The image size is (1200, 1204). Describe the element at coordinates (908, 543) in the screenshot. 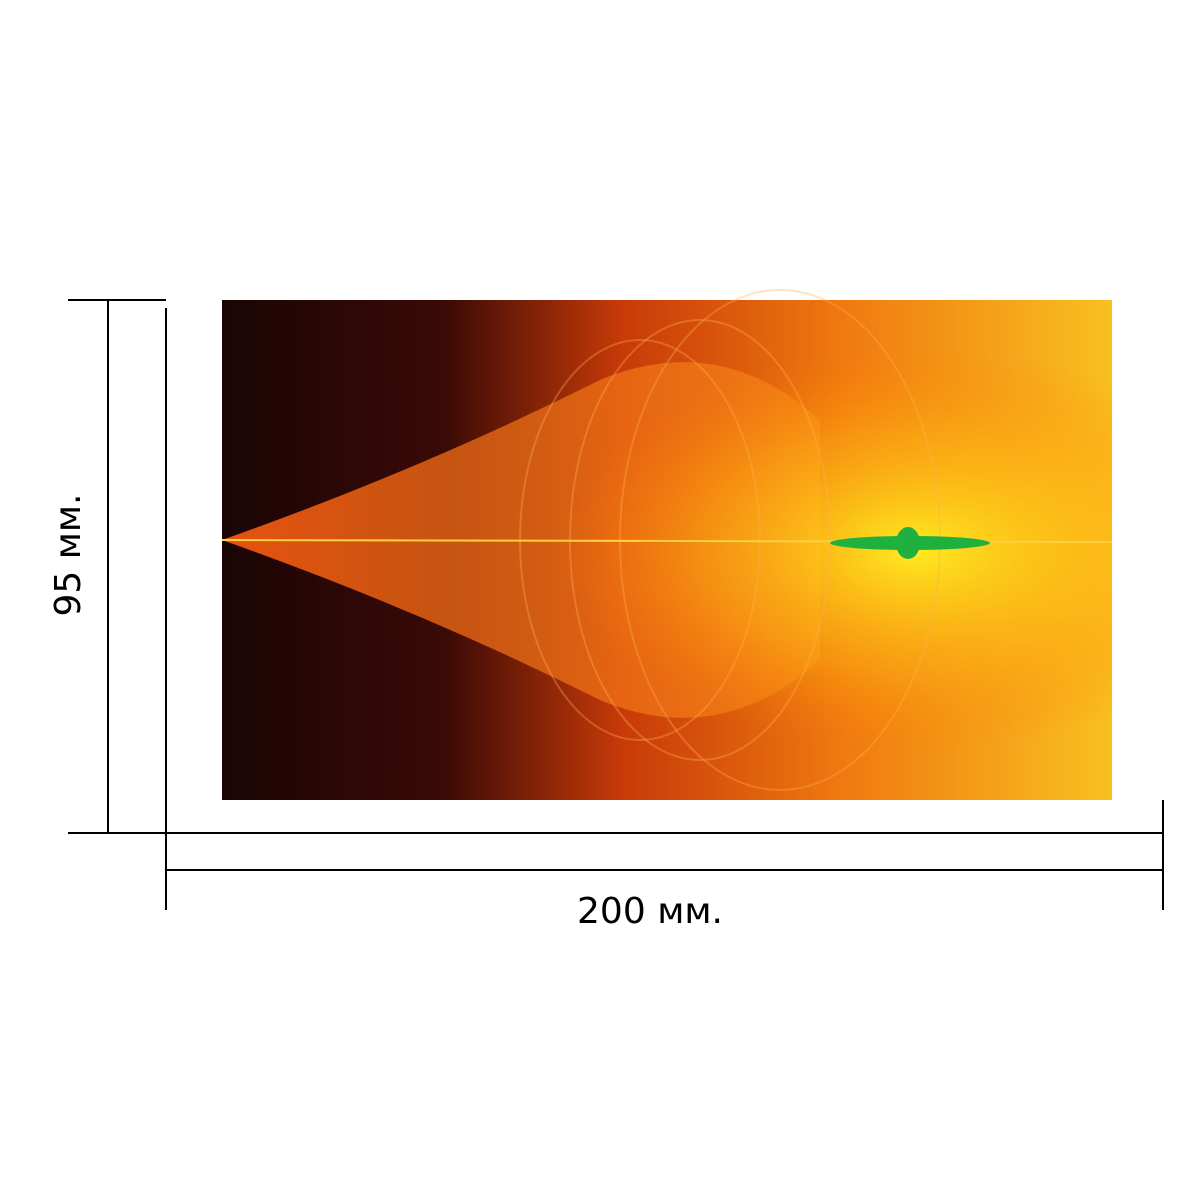

I see `image-green-core` at that location.